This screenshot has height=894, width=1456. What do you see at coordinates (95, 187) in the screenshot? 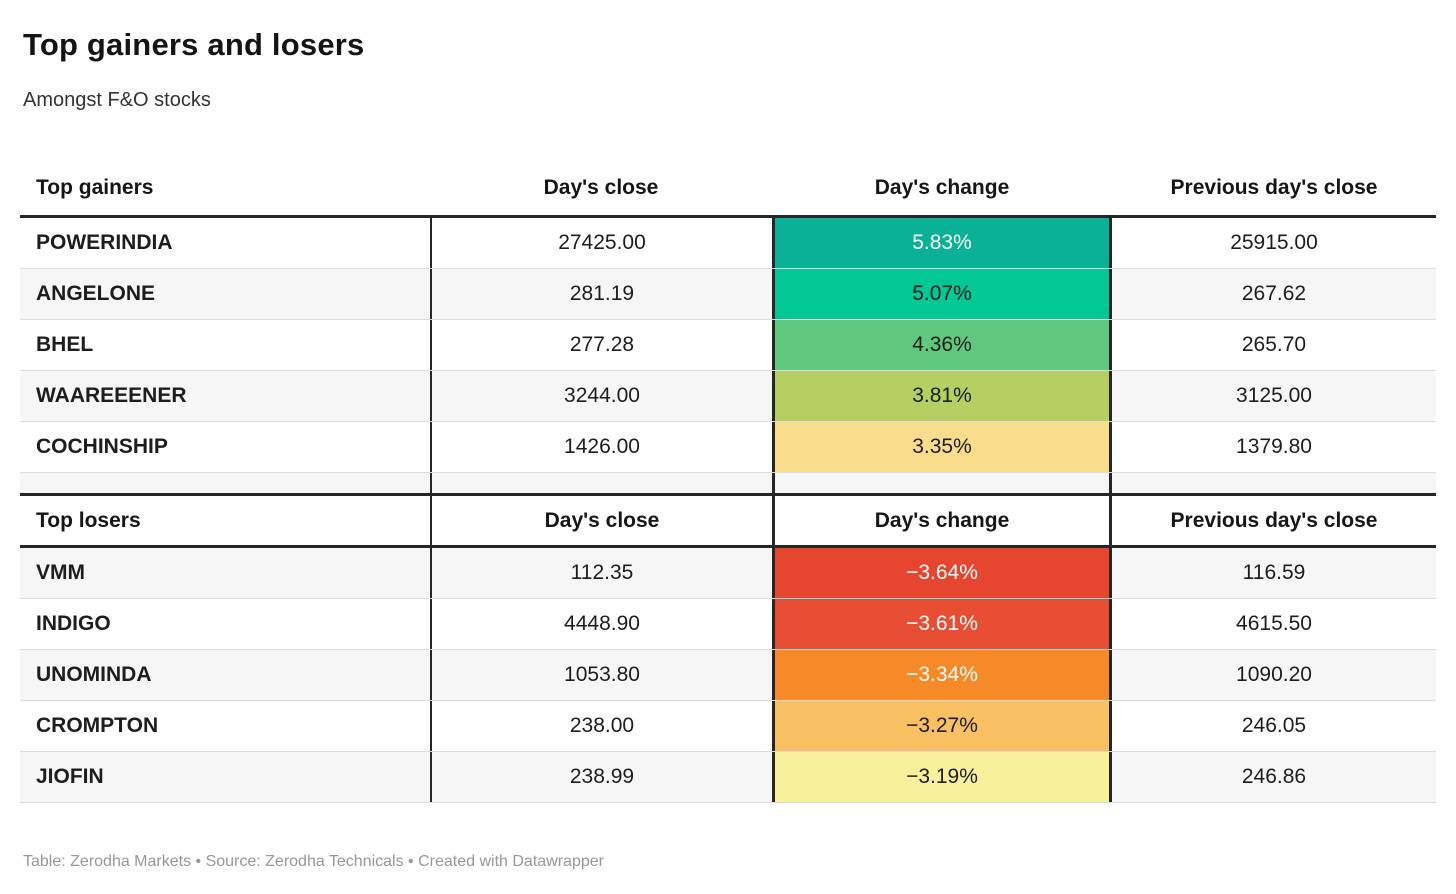
I see `column-header-top-gainers: Top gainers` at bounding box center [95, 187].